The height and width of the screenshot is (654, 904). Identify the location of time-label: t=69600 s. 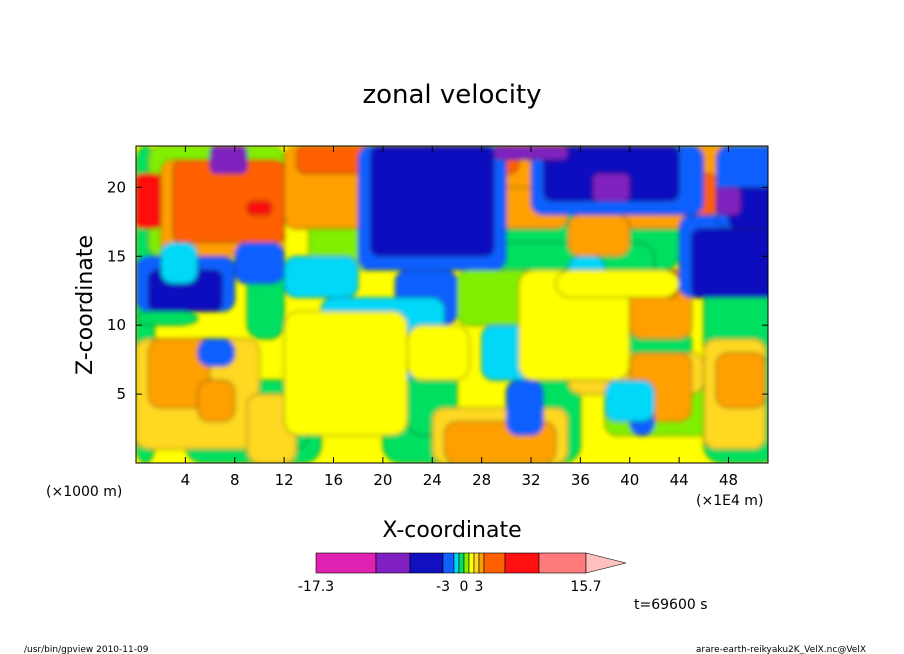
(671, 605).